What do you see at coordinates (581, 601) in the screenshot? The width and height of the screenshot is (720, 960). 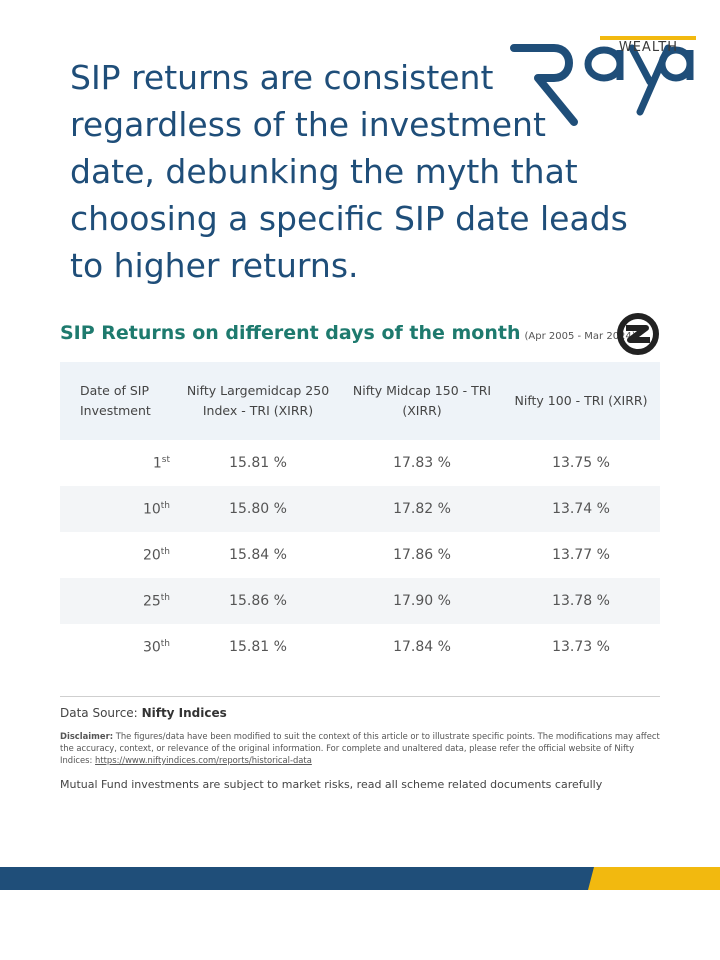 I see `nifty100-return: 13.78 %` at bounding box center [581, 601].